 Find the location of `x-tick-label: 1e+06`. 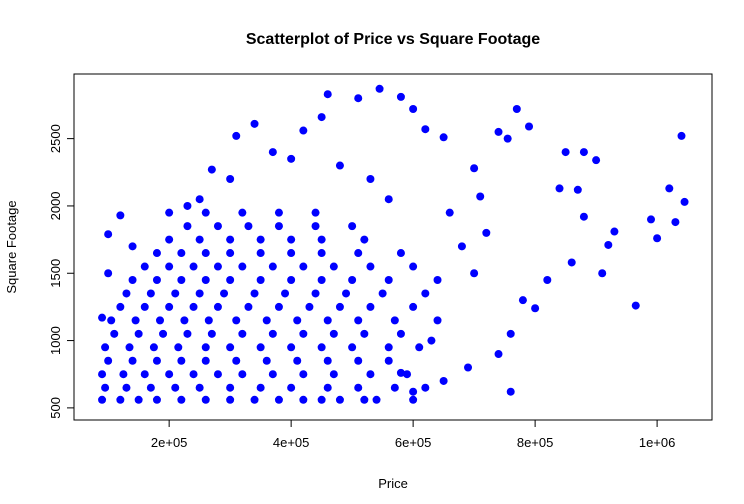

x-tick-label: 1e+06 is located at coordinates (657, 442).